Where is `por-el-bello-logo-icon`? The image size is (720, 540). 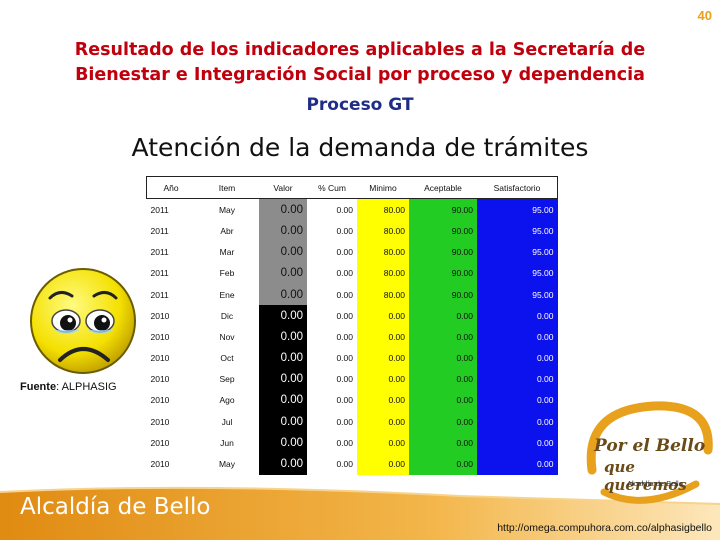
por-el-bello-logo-icon is located at coordinates (649, 452).